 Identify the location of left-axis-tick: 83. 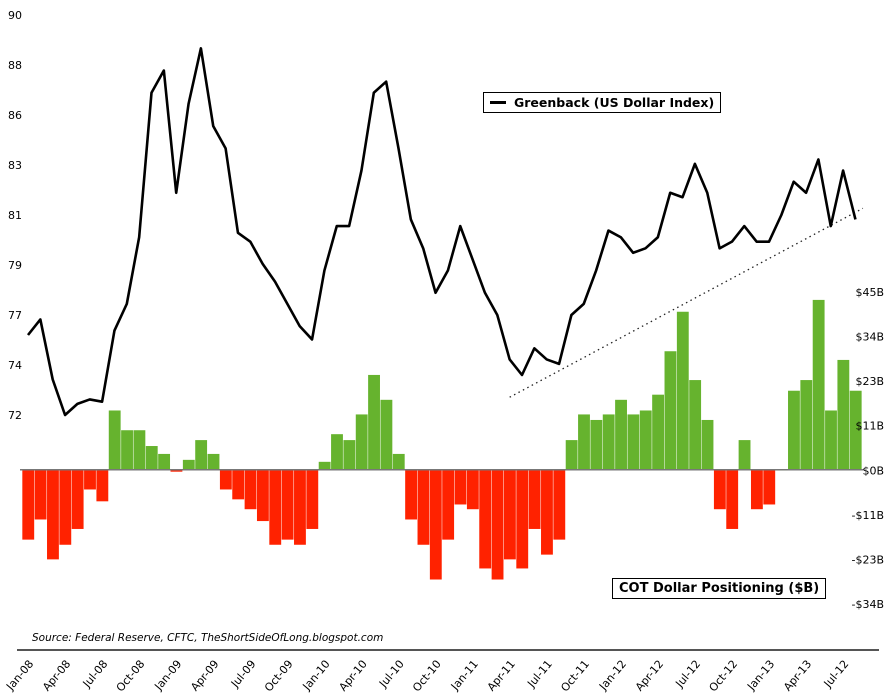
(15, 165).